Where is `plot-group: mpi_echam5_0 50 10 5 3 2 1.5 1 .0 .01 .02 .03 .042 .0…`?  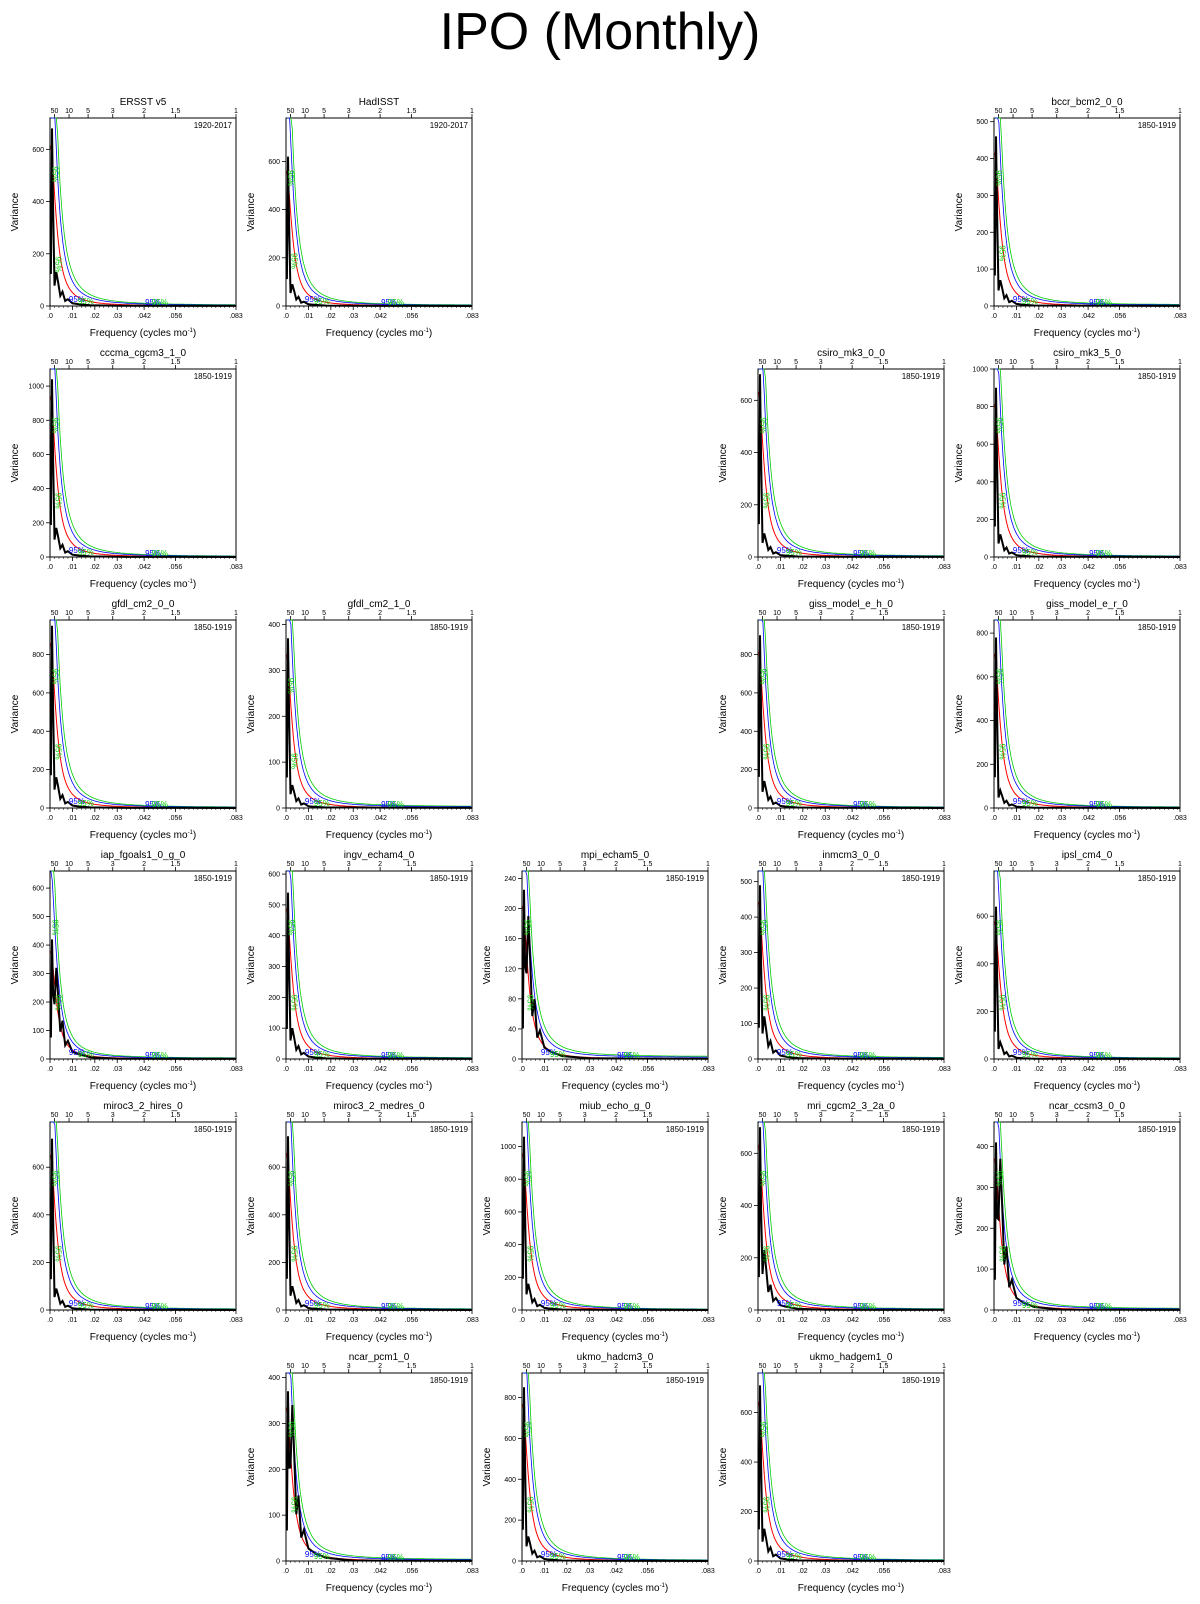 plot-group: mpi_echam5_0 50 10 5 3 2 1.5 1 .0 .01 .02 .03 .042 .0… is located at coordinates (598, 971).